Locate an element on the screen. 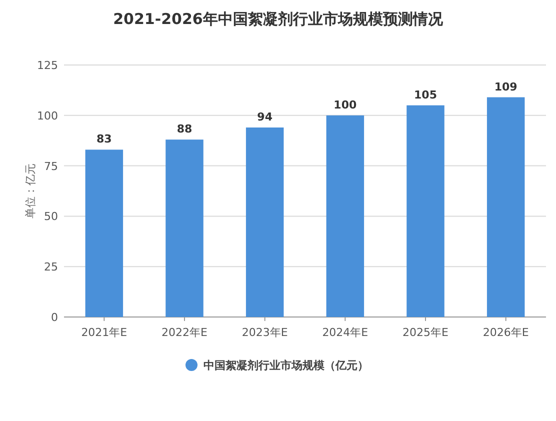 This screenshot has width=556, height=421. y-tick-label: 0 is located at coordinates (54, 317).